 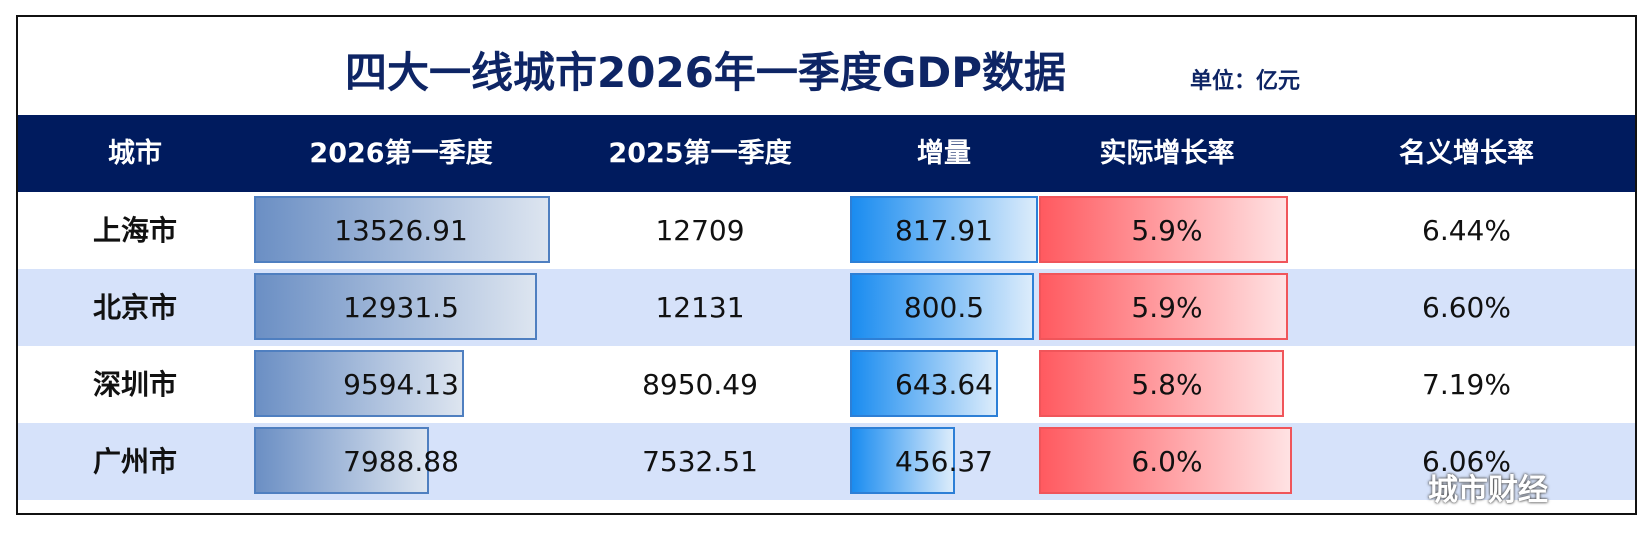 I want to click on header-nominal-growth: 名义增长率, so click(x=1466, y=153).